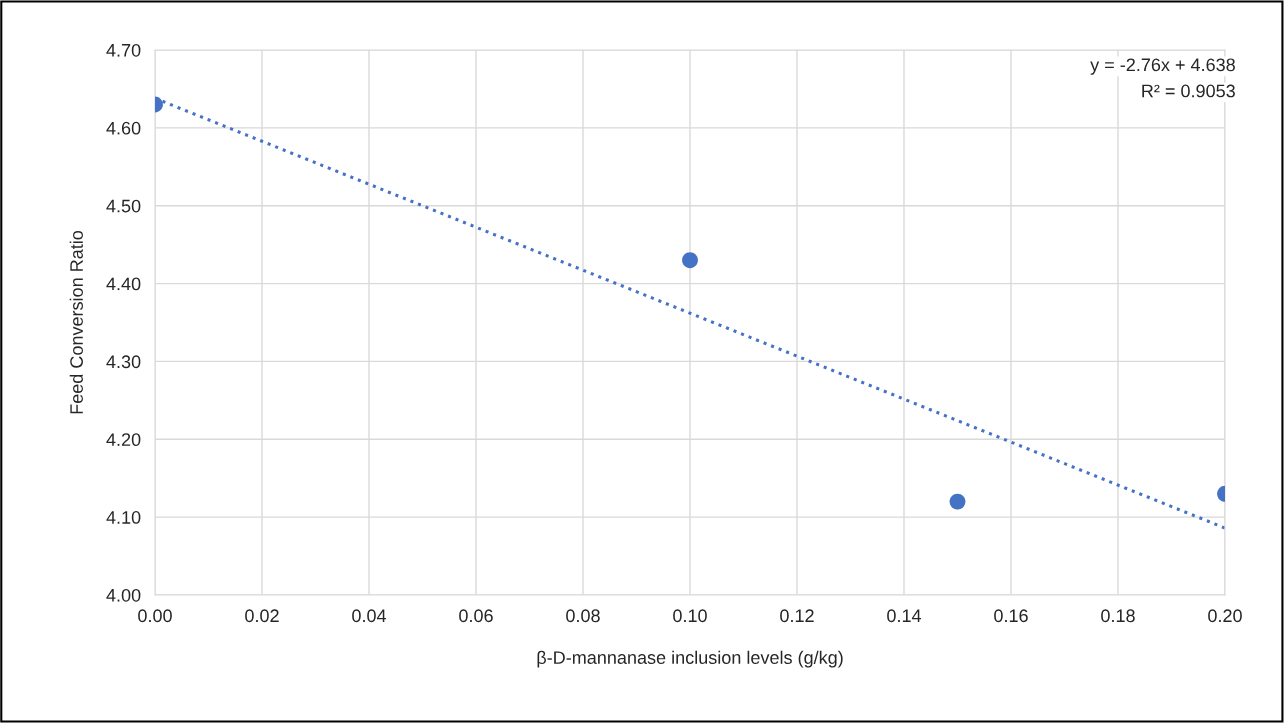 This screenshot has height=723, width=1285. What do you see at coordinates (123, 284) in the screenshot?
I see `y-tick-label: 4.40` at bounding box center [123, 284].